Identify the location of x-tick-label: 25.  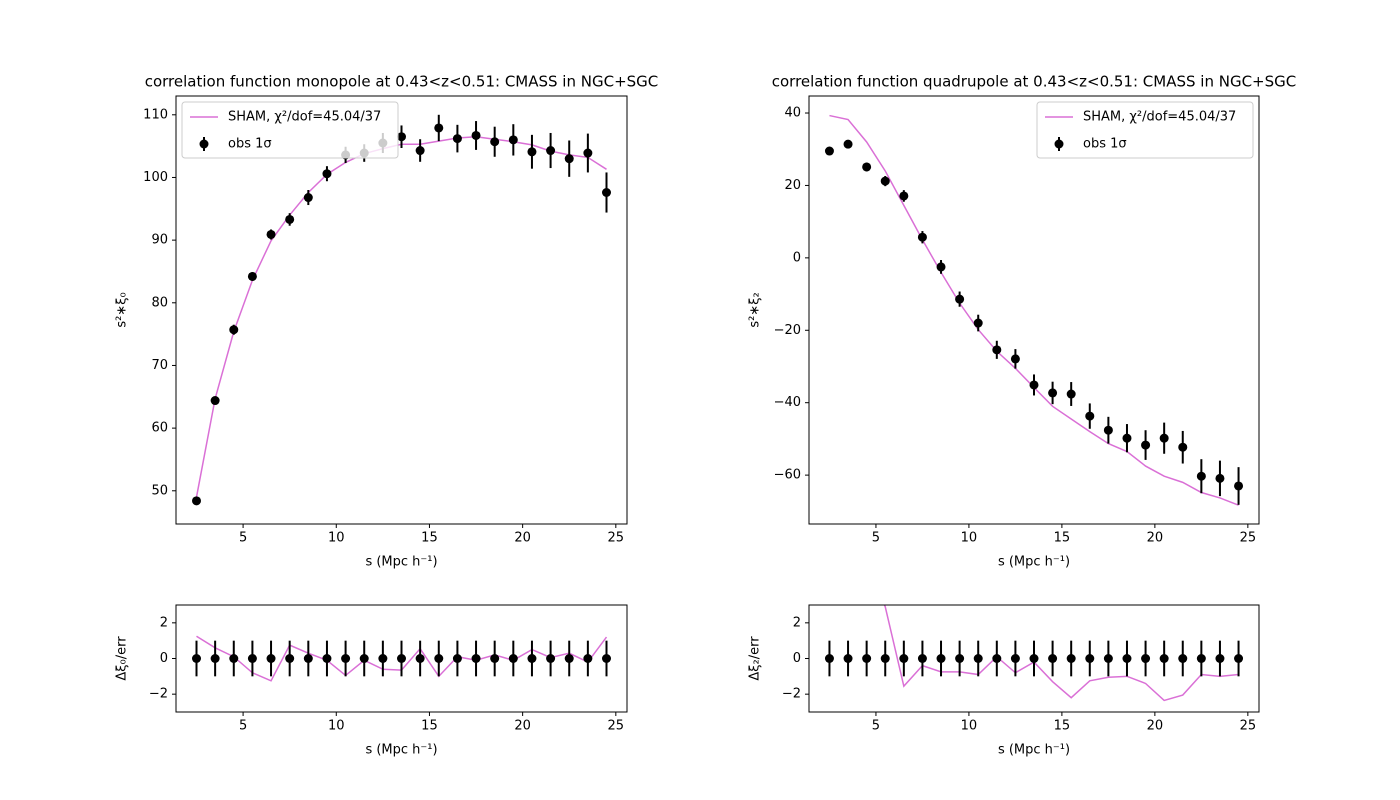
(616, 726).